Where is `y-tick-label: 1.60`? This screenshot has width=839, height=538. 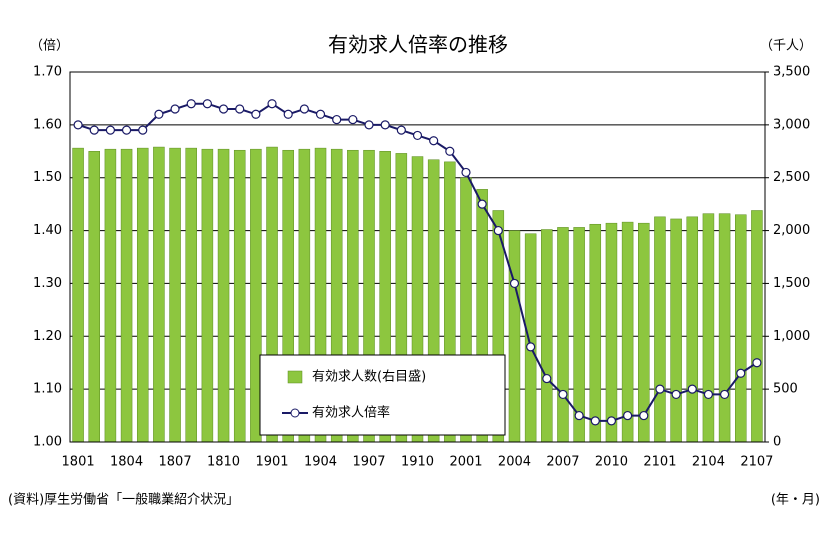
y-tick-label: 1.60 is located at coordinates (47, 124).